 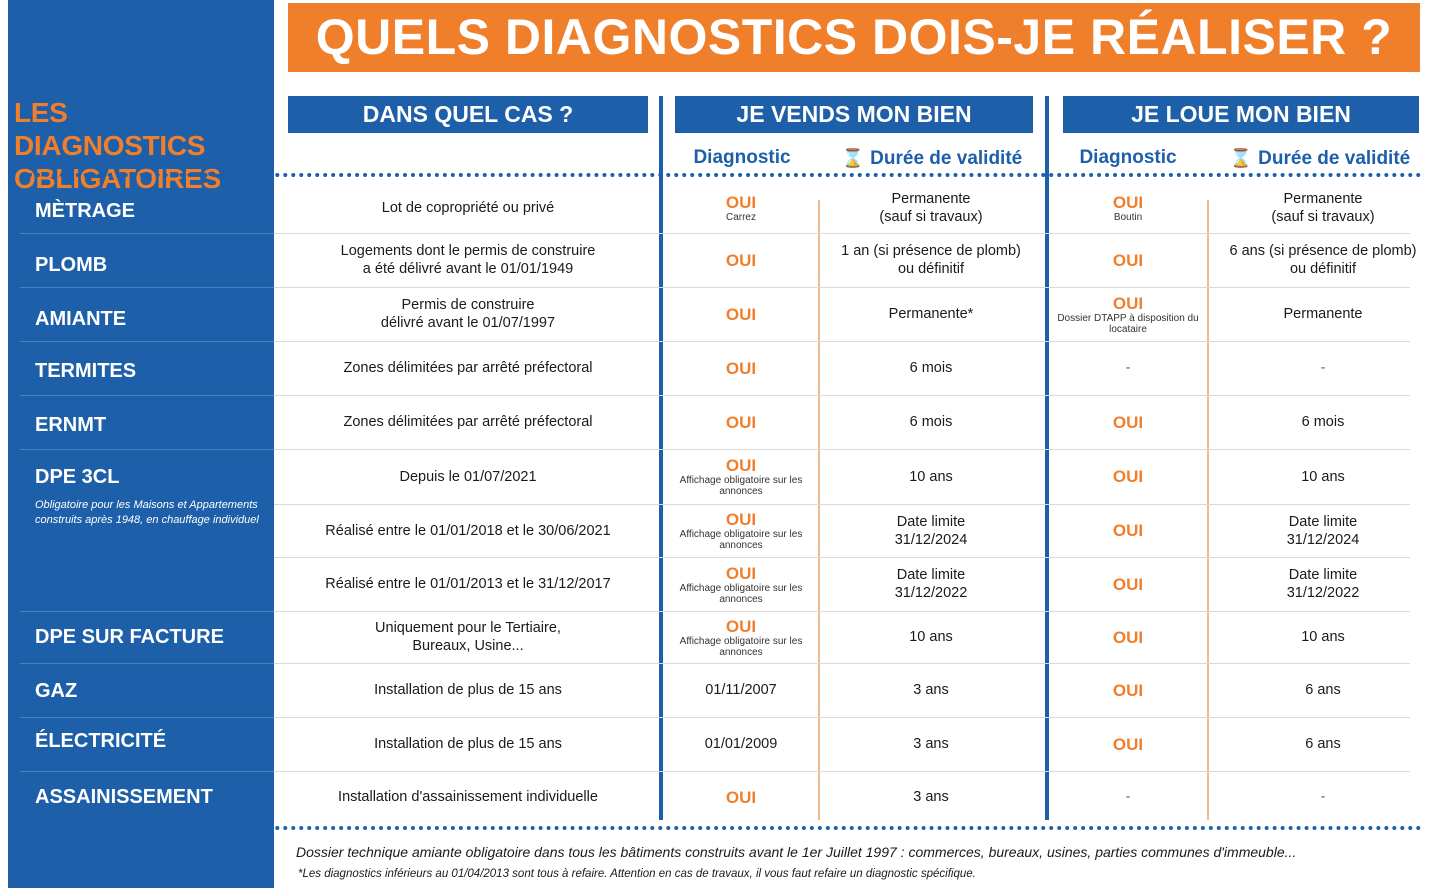 What do you see at coordinates (1323, 217) in the screenshot?
I see `rent-validity-line2: (sauf si travaux)` at bounding box center [1323, 217].